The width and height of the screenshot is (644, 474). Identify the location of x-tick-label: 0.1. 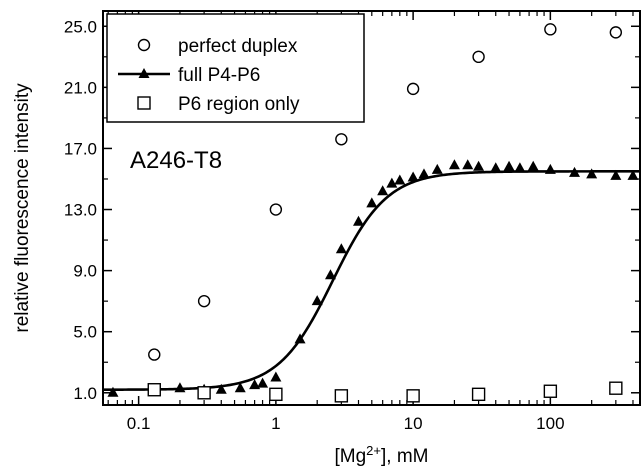
(139, 423).